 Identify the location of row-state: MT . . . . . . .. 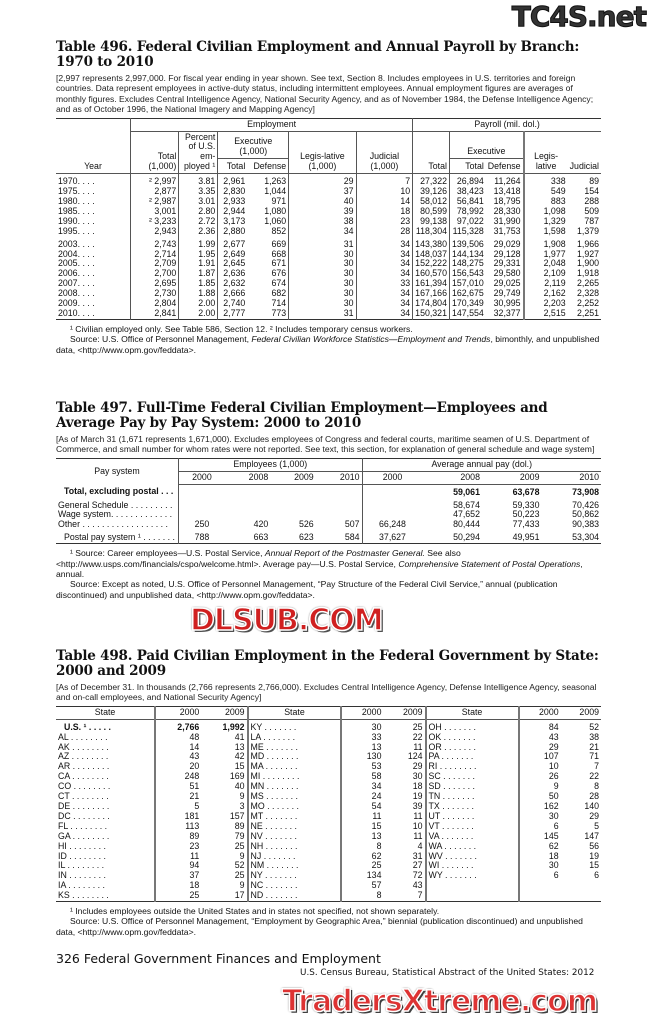
(294, 816).